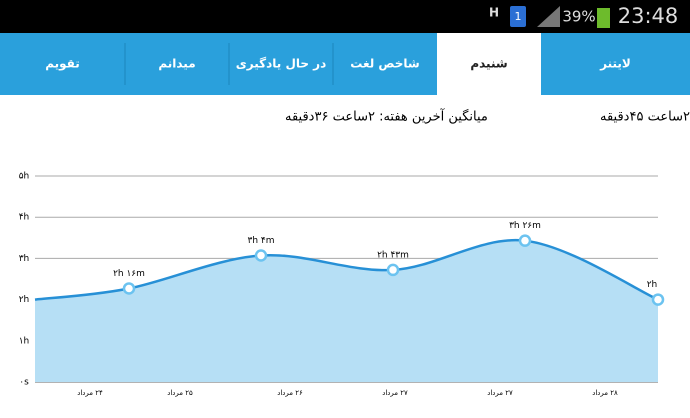 This screenshot has width=690, height=418. I want to click on y-tick-label: ۵h, so click(24, 177).